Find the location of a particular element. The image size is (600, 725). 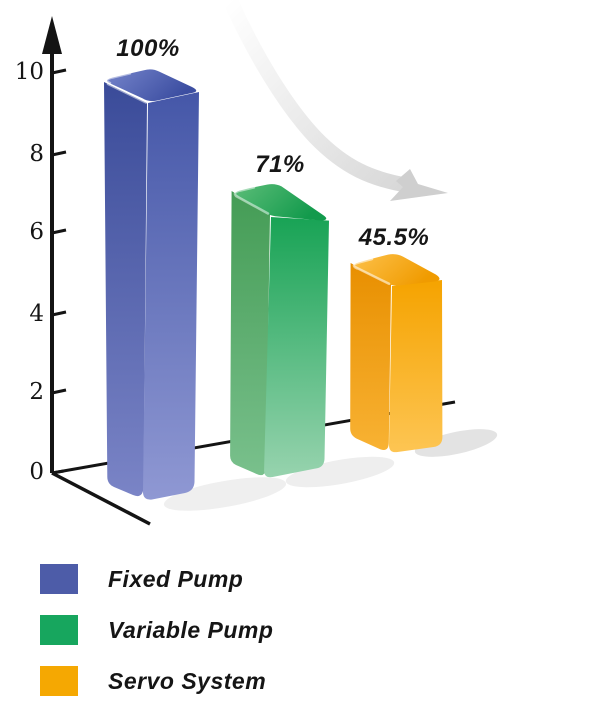

y-axis-ticks is located at coordinates (59, 271).